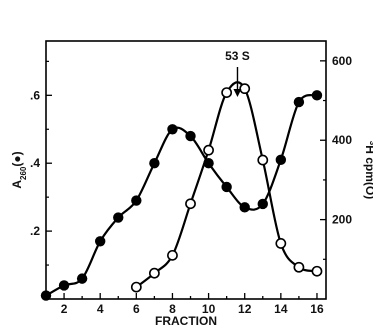 Image resolution: width=373 pixels, height=329 pixels. I want to click on y-axis-title-right: 3H cpm(O), so click(368, 170).